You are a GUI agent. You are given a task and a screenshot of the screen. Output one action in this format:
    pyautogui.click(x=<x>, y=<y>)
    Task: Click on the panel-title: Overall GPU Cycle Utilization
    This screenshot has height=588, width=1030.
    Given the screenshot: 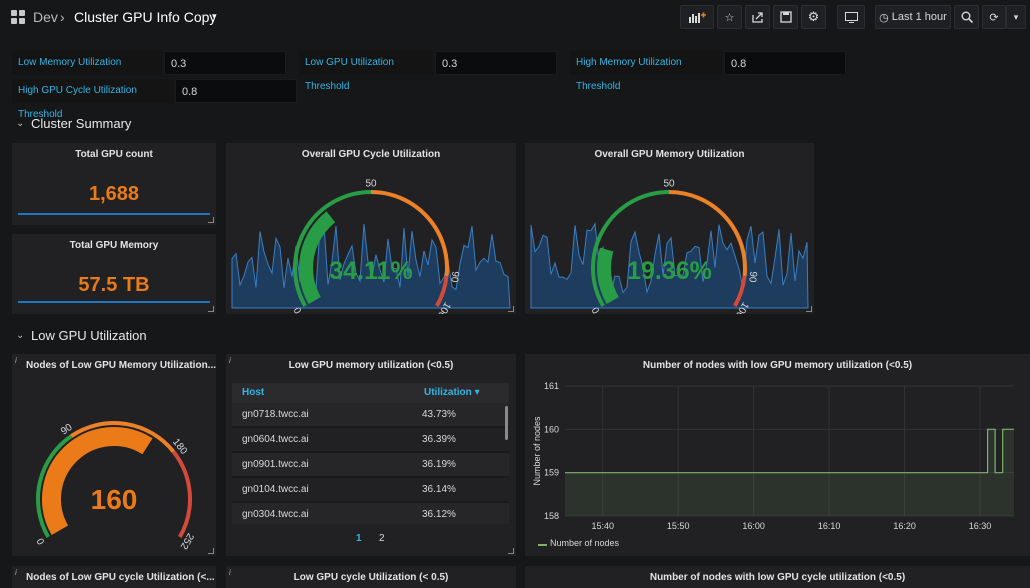 What is the action you would take?
    pyautogui.click(x=371, y=154)
    